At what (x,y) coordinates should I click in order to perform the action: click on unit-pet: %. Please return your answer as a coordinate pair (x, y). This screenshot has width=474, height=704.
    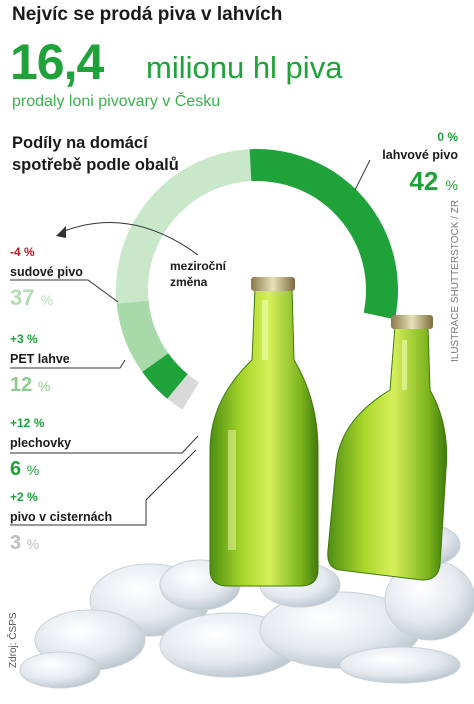
    Looking at the image, I should click on (44, 386).